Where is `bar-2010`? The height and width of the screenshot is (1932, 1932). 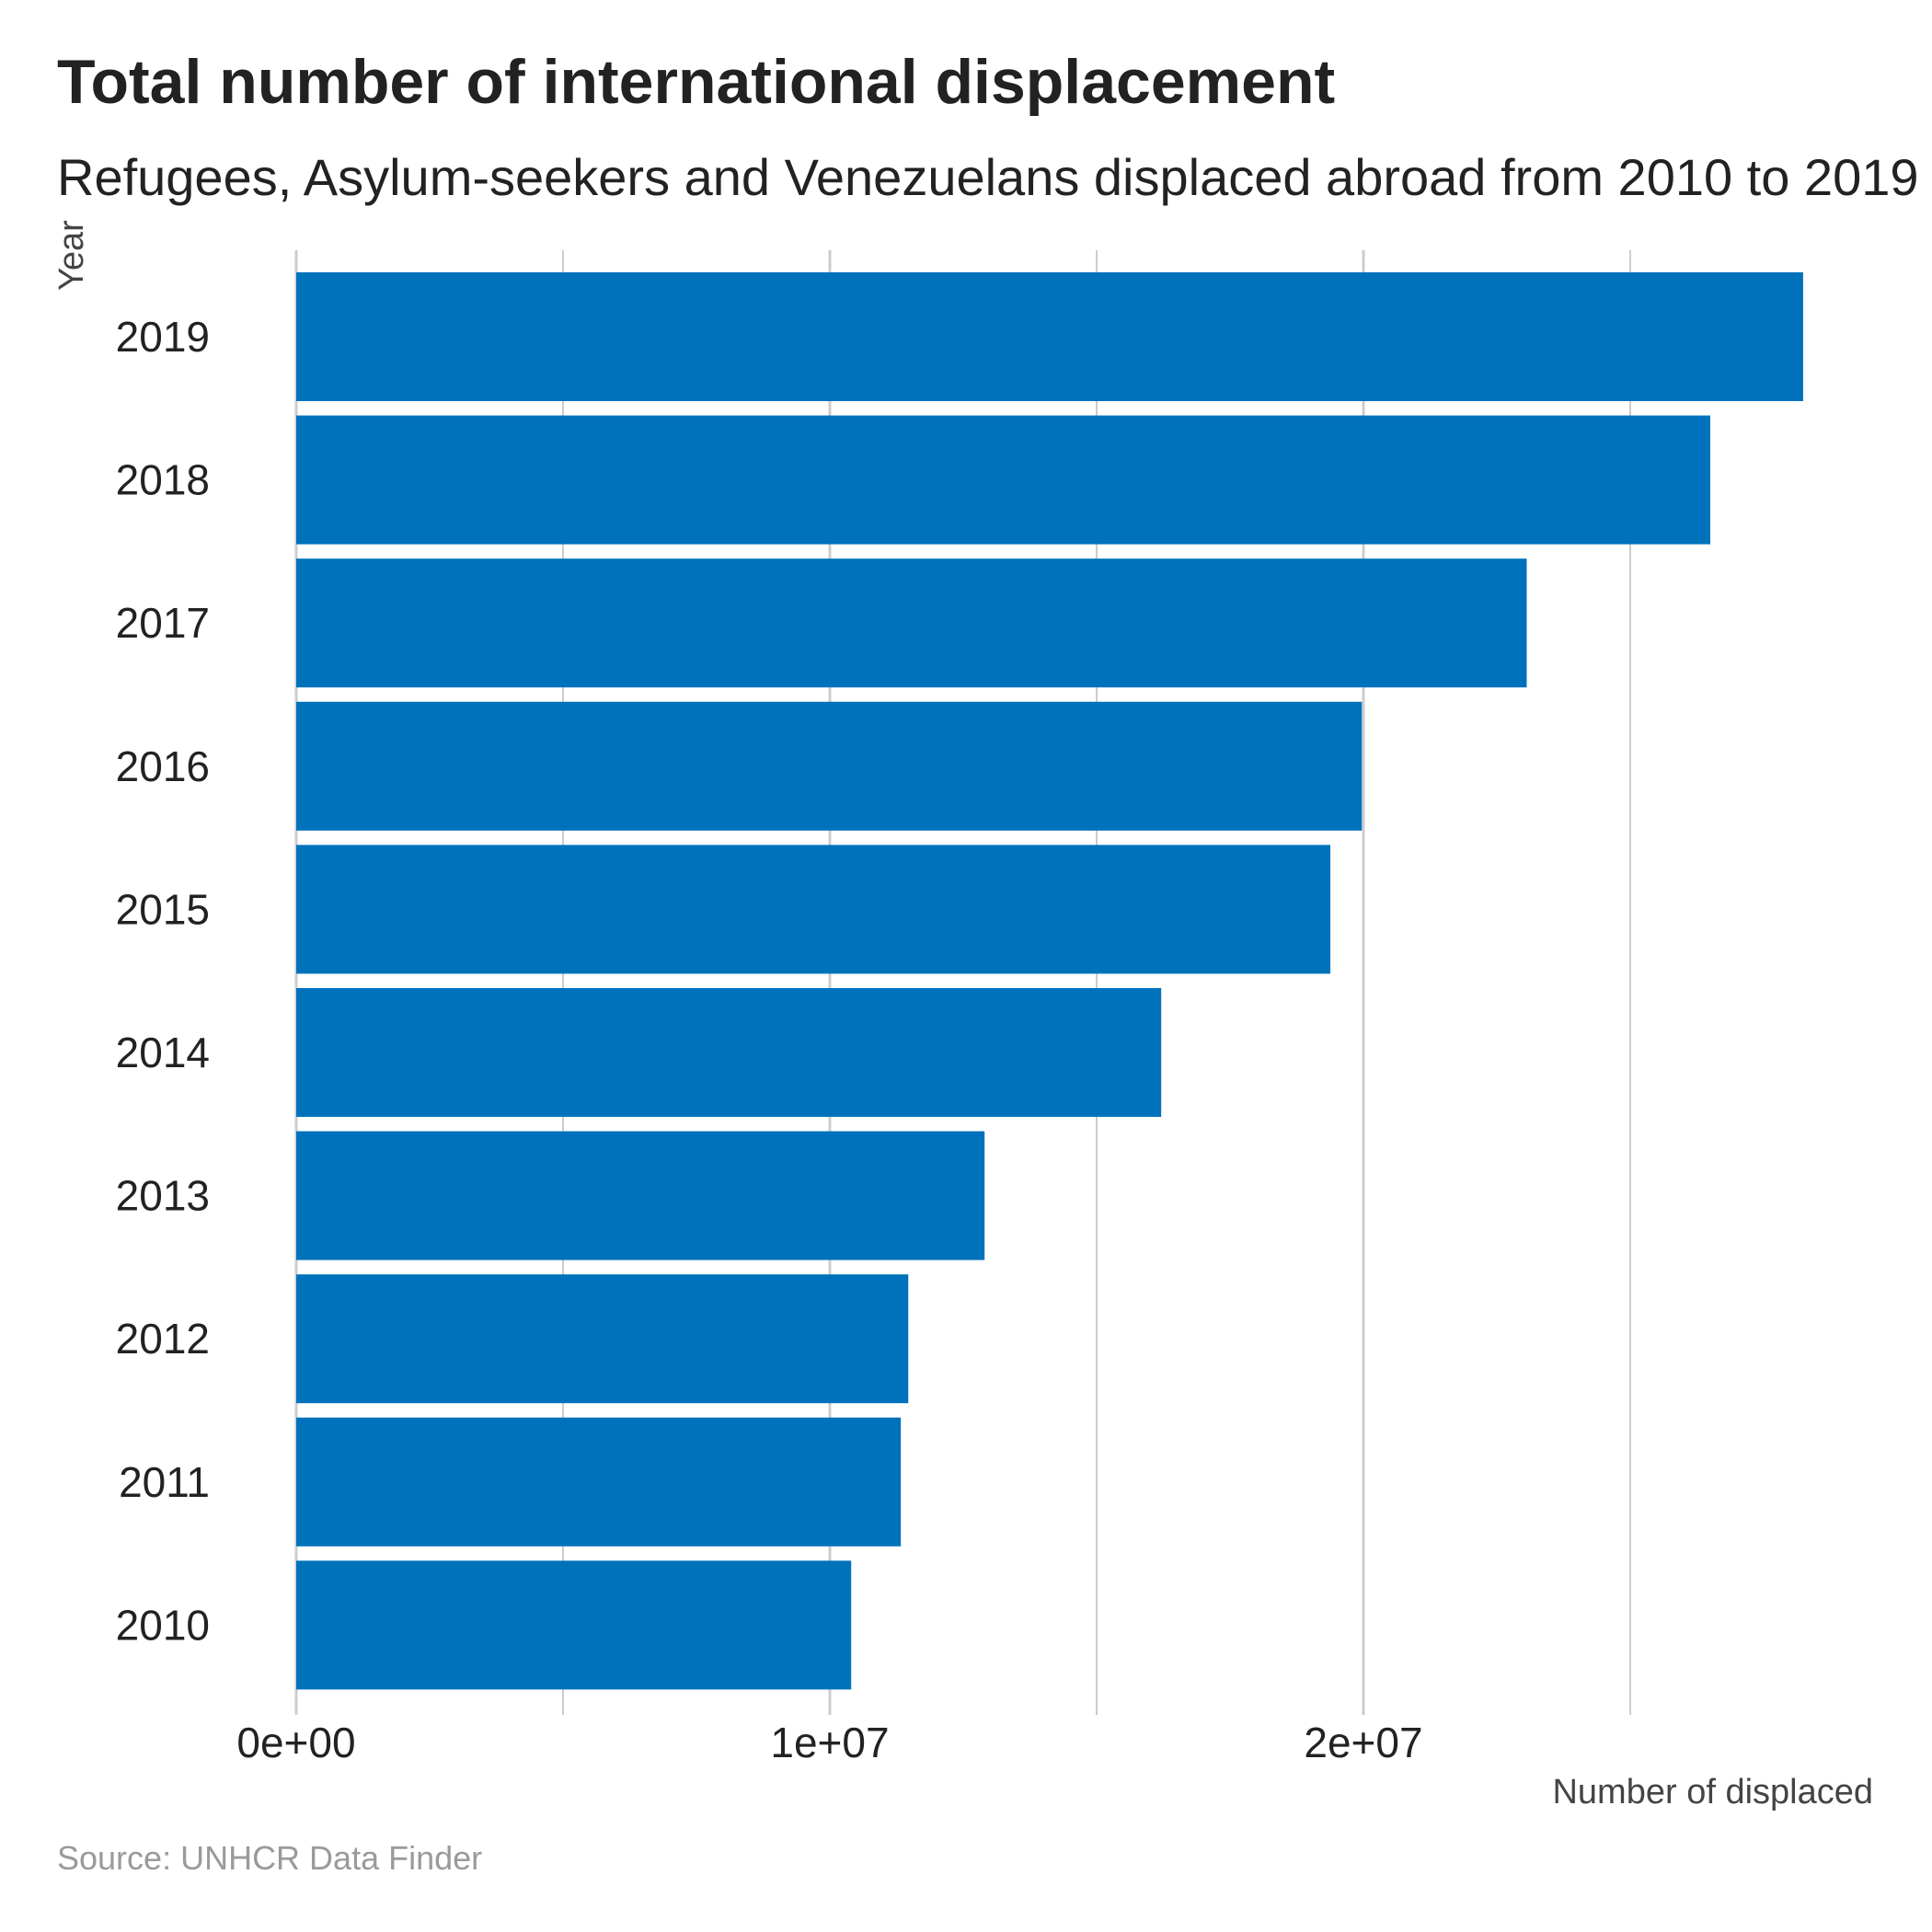 bar-2010 is located at coordinates (574, 1625).